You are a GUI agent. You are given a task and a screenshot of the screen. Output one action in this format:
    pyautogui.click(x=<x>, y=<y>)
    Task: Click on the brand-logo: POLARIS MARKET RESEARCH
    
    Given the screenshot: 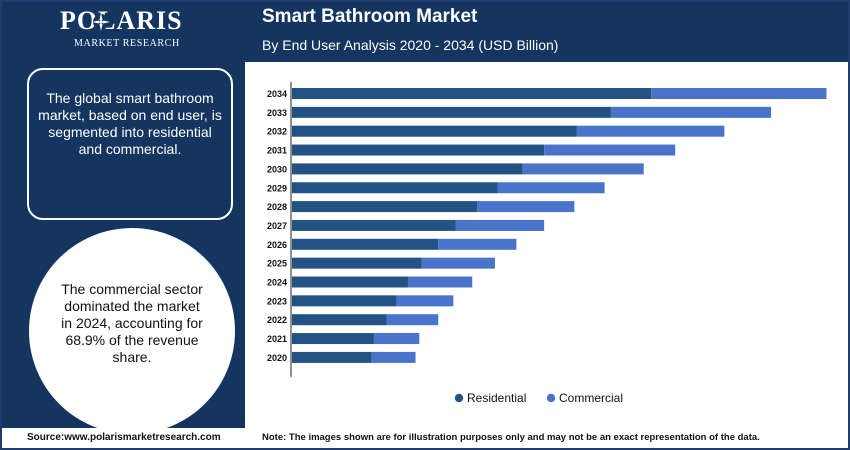 What is the action you would take?
    pyautogui.click(x=125, y=31)
    